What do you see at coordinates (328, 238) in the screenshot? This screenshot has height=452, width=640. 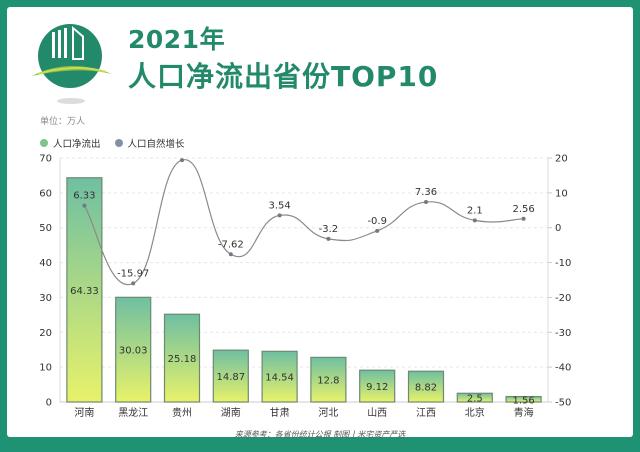 I see `line-point-河北` at bounding box center [328, 238].